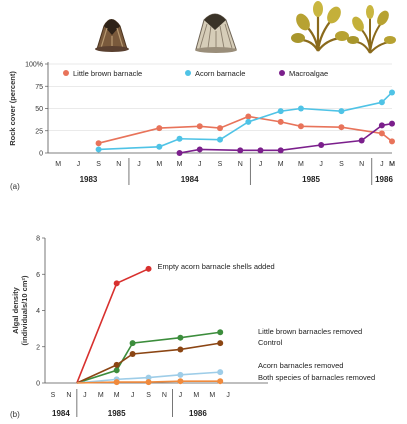 This screenshot has width=407, height=424. I want to click on panel-label: (b), so click(15, 414).